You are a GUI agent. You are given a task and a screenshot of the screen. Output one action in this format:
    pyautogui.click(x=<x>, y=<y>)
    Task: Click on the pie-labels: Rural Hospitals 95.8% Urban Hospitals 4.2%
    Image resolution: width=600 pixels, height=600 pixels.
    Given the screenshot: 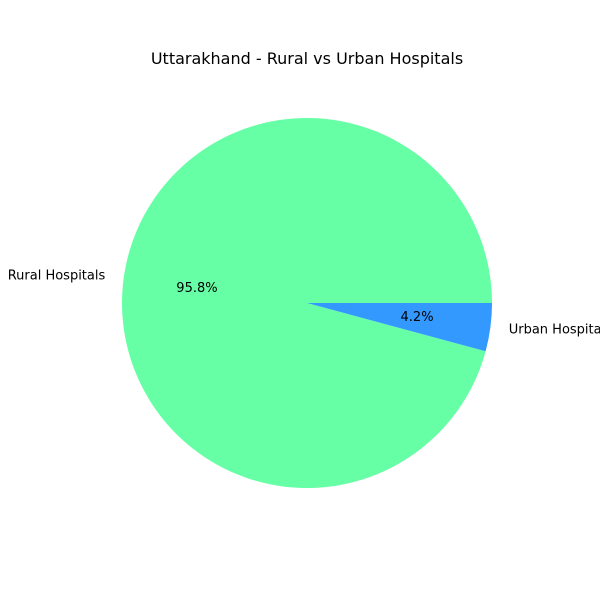 What is the action you would take?
    pyautogui.click(x=304, y=303)
    